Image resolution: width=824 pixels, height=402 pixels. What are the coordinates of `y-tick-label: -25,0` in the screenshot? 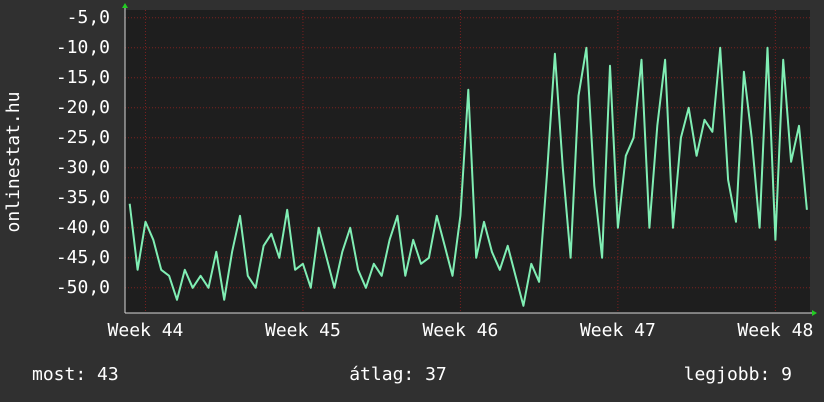 It's located at (83, 137).